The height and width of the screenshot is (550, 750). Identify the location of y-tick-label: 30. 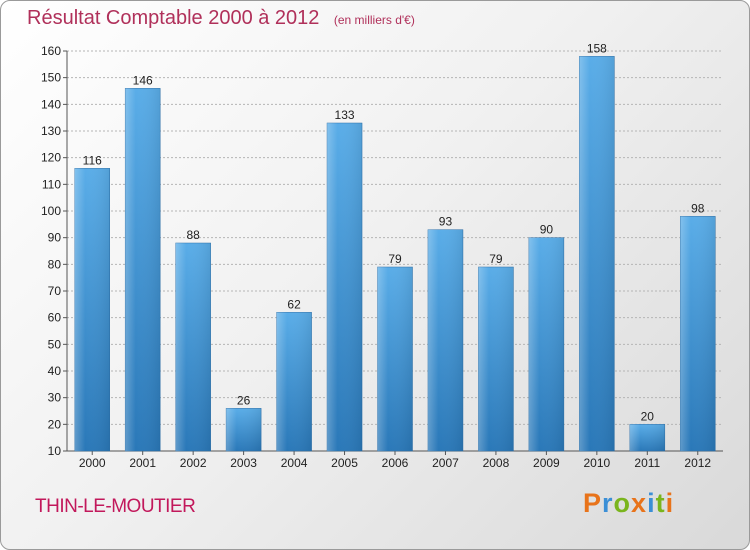
(55, 398).